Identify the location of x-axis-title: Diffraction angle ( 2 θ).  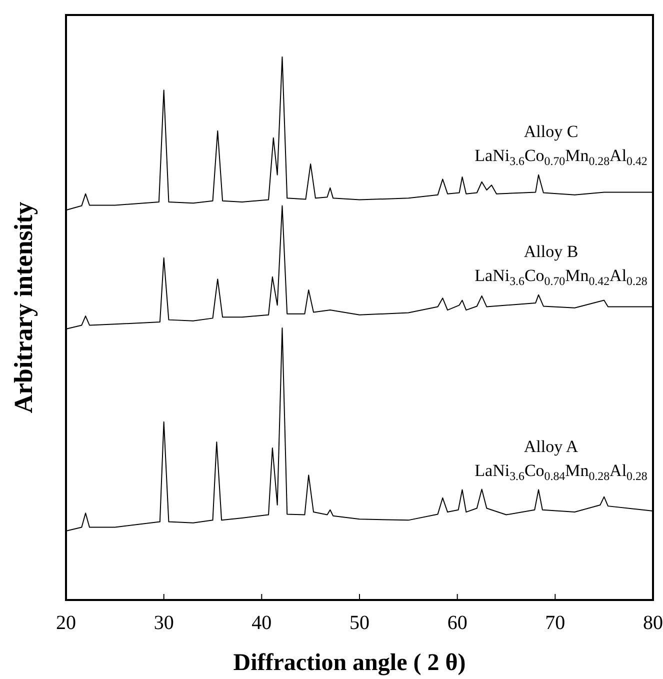
(349, 663).